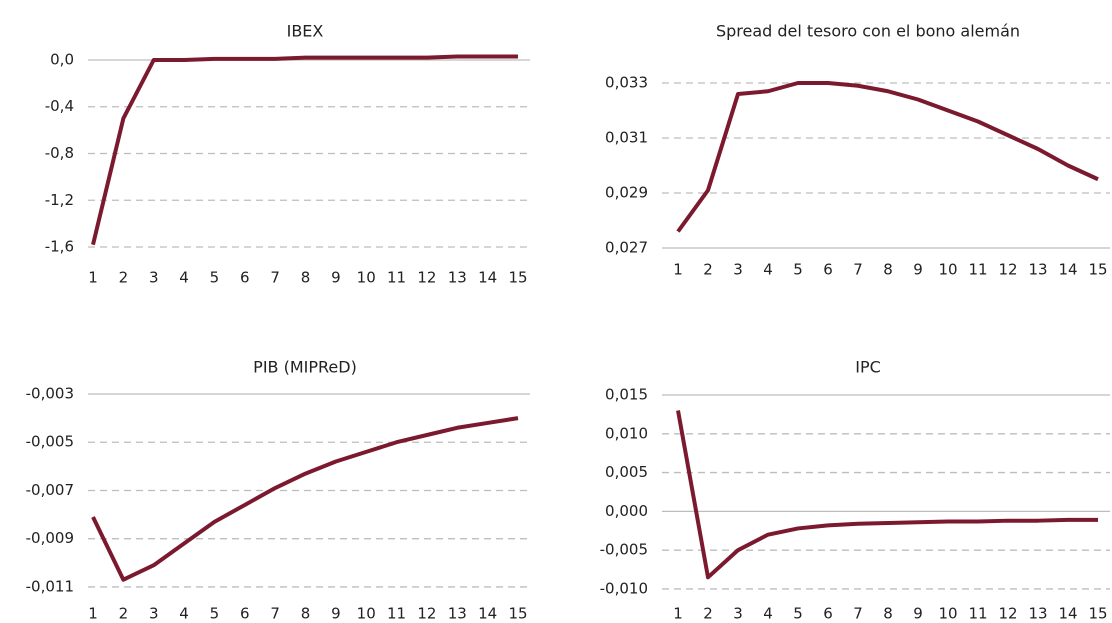  Describe the element at coordinates (50, 394) in the screenshot. I see `y-tick-label: -0,003` at that location.